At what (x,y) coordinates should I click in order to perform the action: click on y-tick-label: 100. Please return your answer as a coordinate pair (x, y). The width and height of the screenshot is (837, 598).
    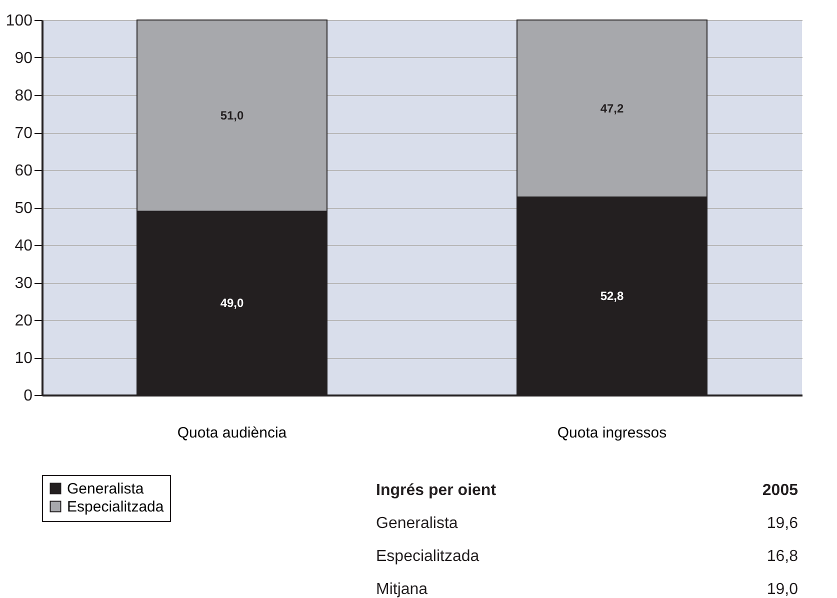
    Looking at the image, I should click on (19, 21).